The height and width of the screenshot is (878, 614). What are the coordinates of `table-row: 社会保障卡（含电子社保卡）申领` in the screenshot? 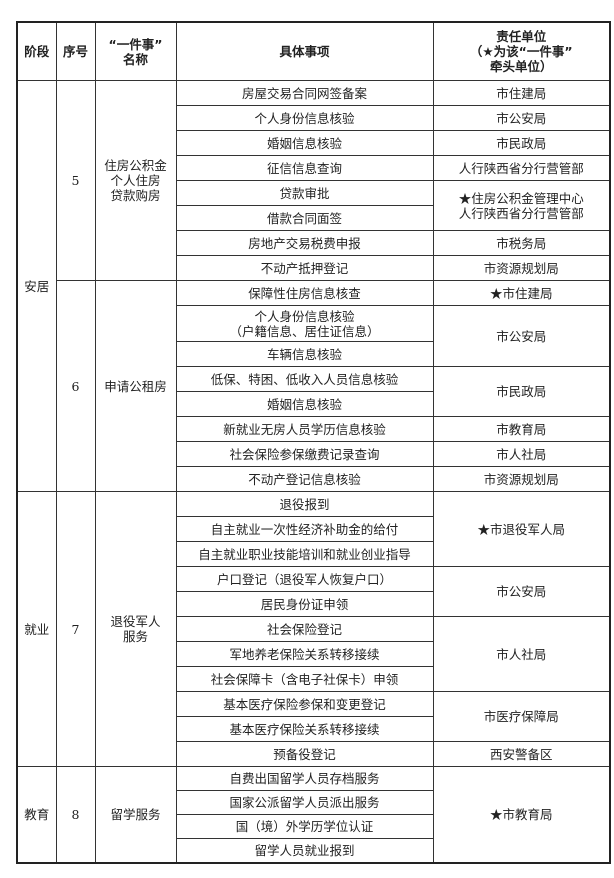 It's located at (313, 679).